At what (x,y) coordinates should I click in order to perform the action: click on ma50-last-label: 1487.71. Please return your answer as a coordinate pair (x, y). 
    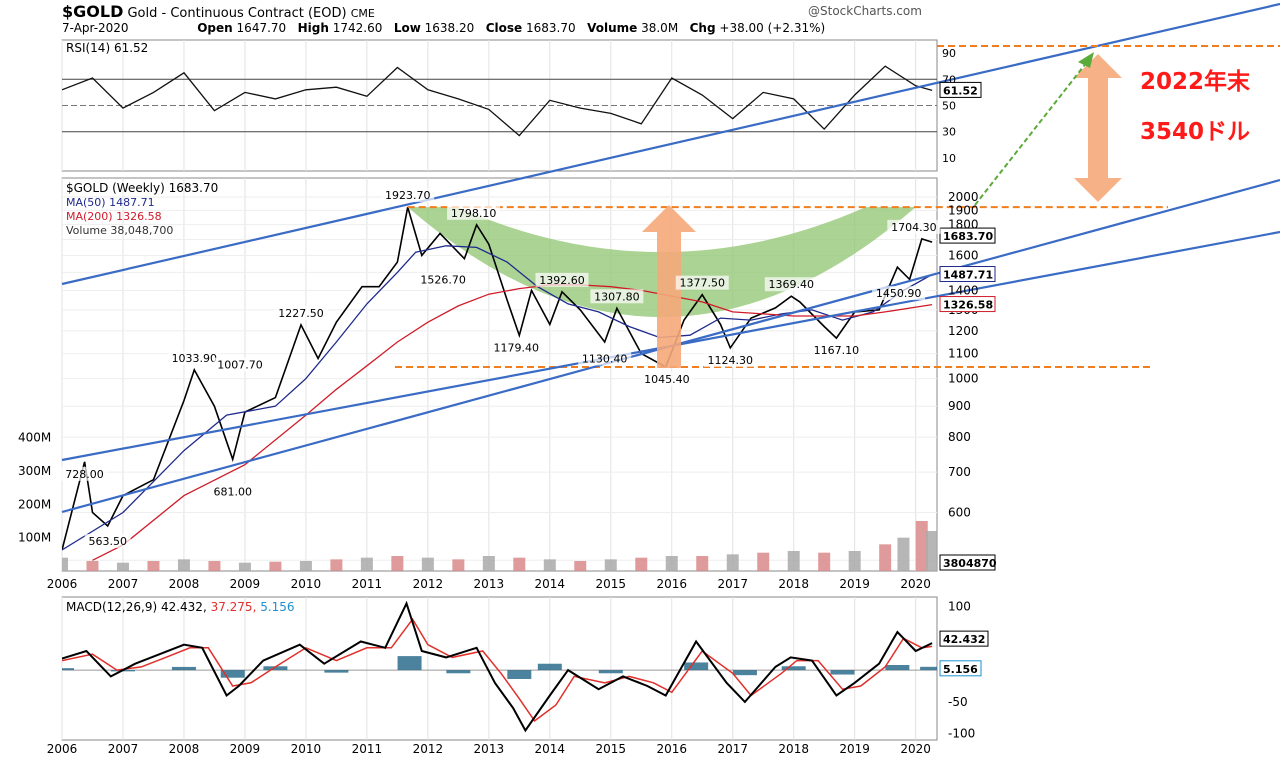
    Looking at the image, I should click on (968, 275).